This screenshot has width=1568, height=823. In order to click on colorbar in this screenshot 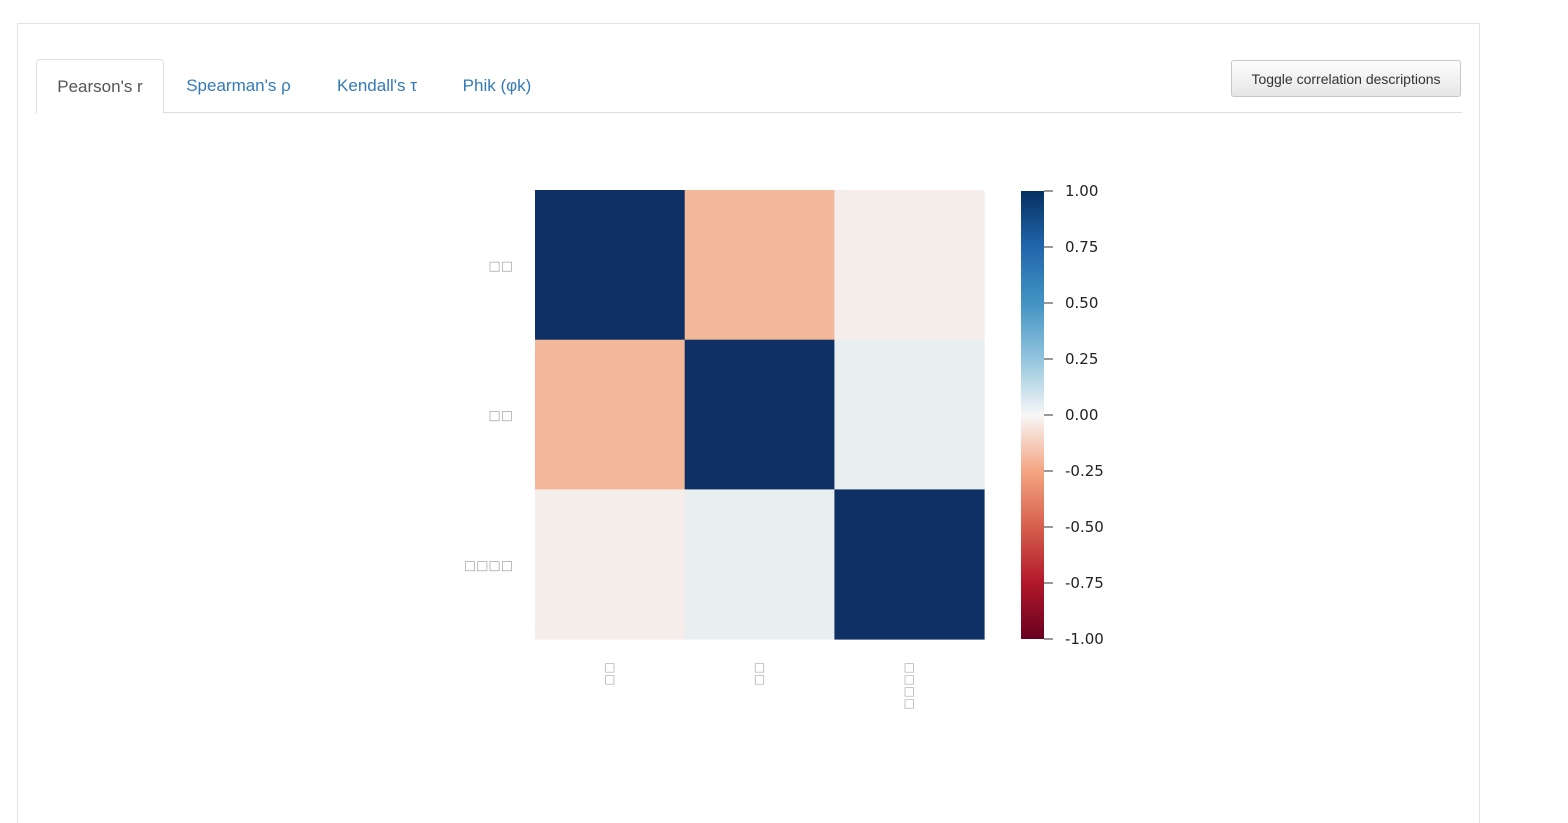, I will do `click(1032, 415)`.